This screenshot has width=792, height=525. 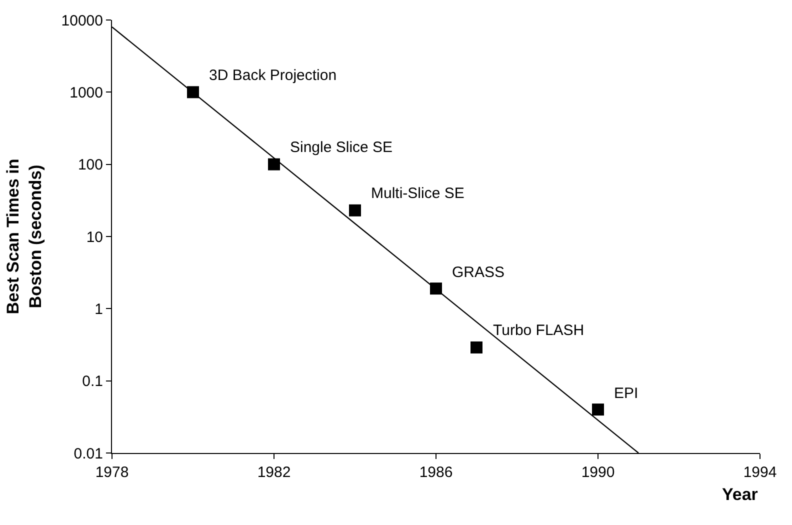 What do you see at coordinates (90, 165) in the screenshot?
I see `y-tick-label: 100` at bounding box center [90, 165].